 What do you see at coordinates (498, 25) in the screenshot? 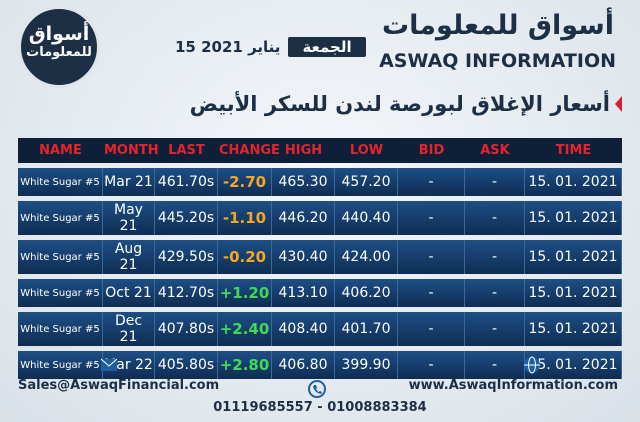
I see `brand-arabic: أسواق للمعلومات` at bounding box center [498, 25].